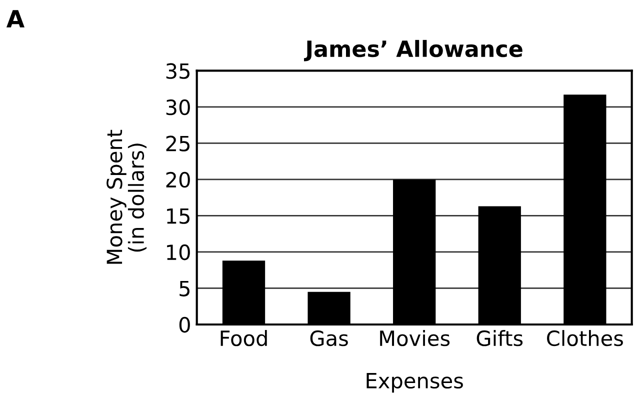 The image size is (635, 416). What do you see at coordinates (184, 324) in the screenshot?
I see `y-tick-label: 0` at bounding box center [184, 324].